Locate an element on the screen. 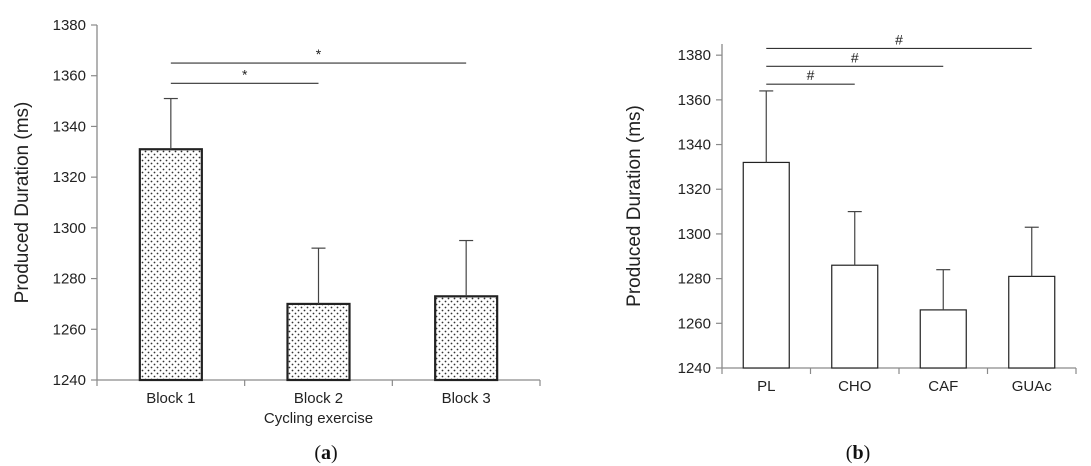  x-tick-label: GUAc is located at coordinates (1032, 386).